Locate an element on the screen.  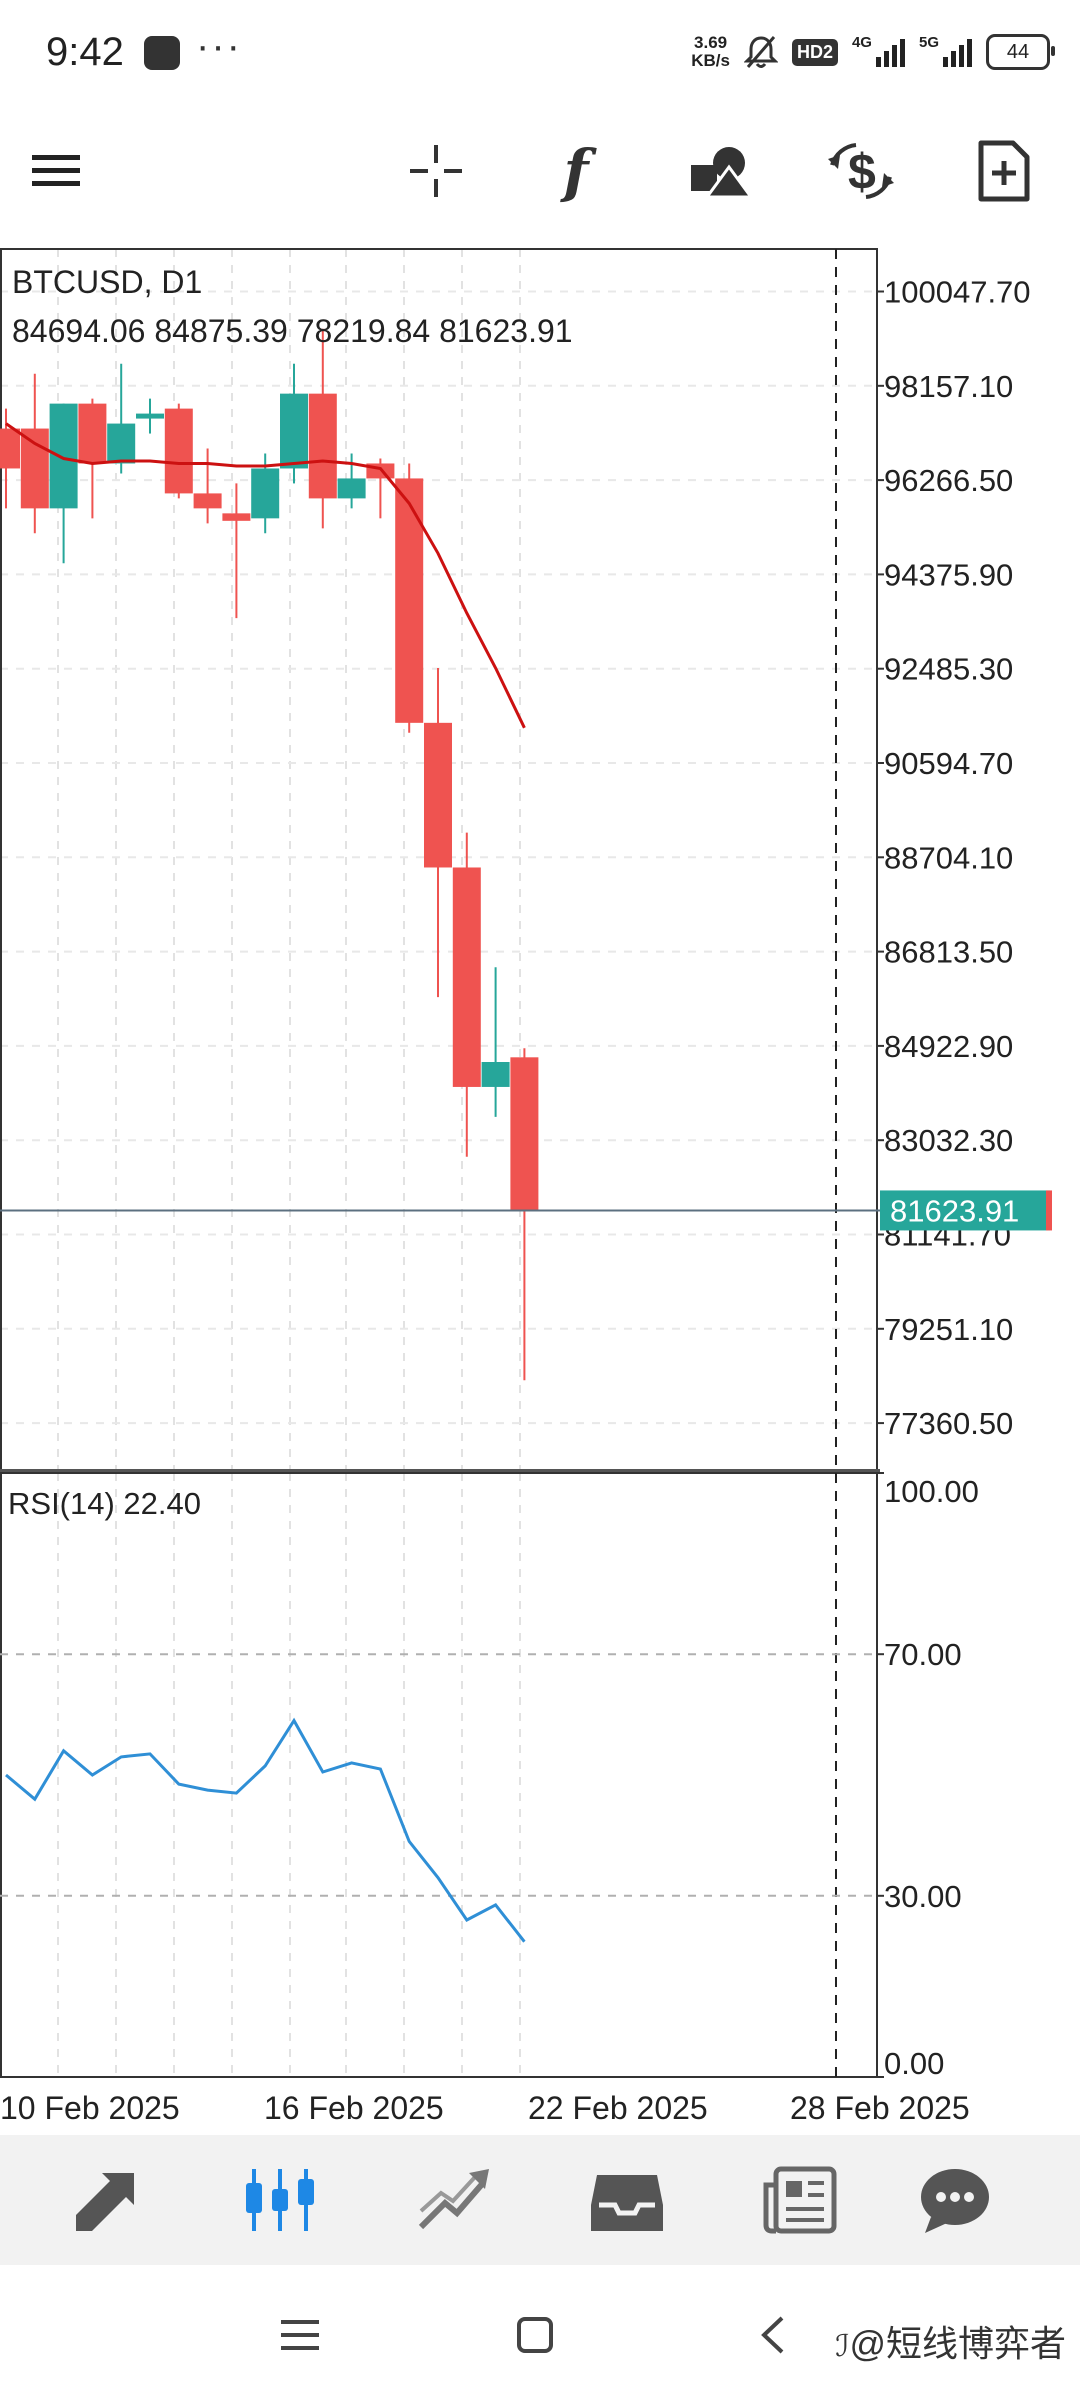
network-speed: 3.69 KB/s is located at coordinates (710, 51).